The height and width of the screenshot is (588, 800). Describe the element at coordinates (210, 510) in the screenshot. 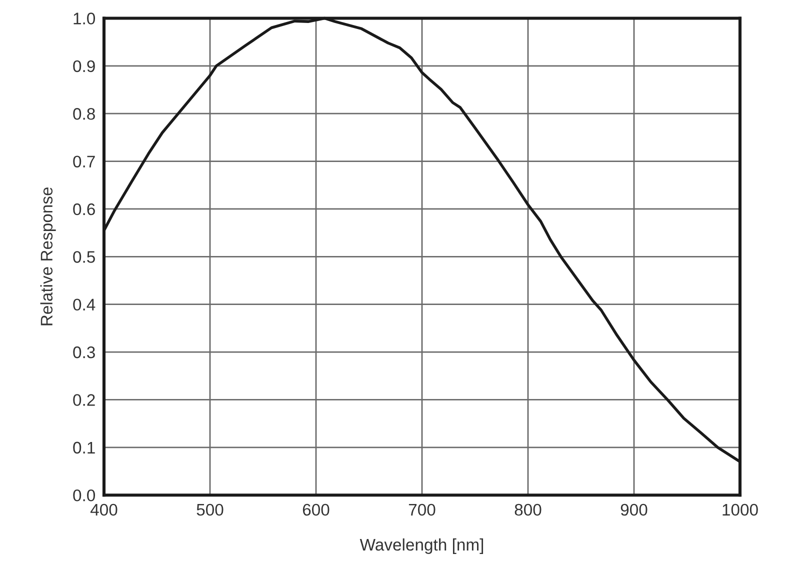

I see `x-tick-label: 500` at that location.